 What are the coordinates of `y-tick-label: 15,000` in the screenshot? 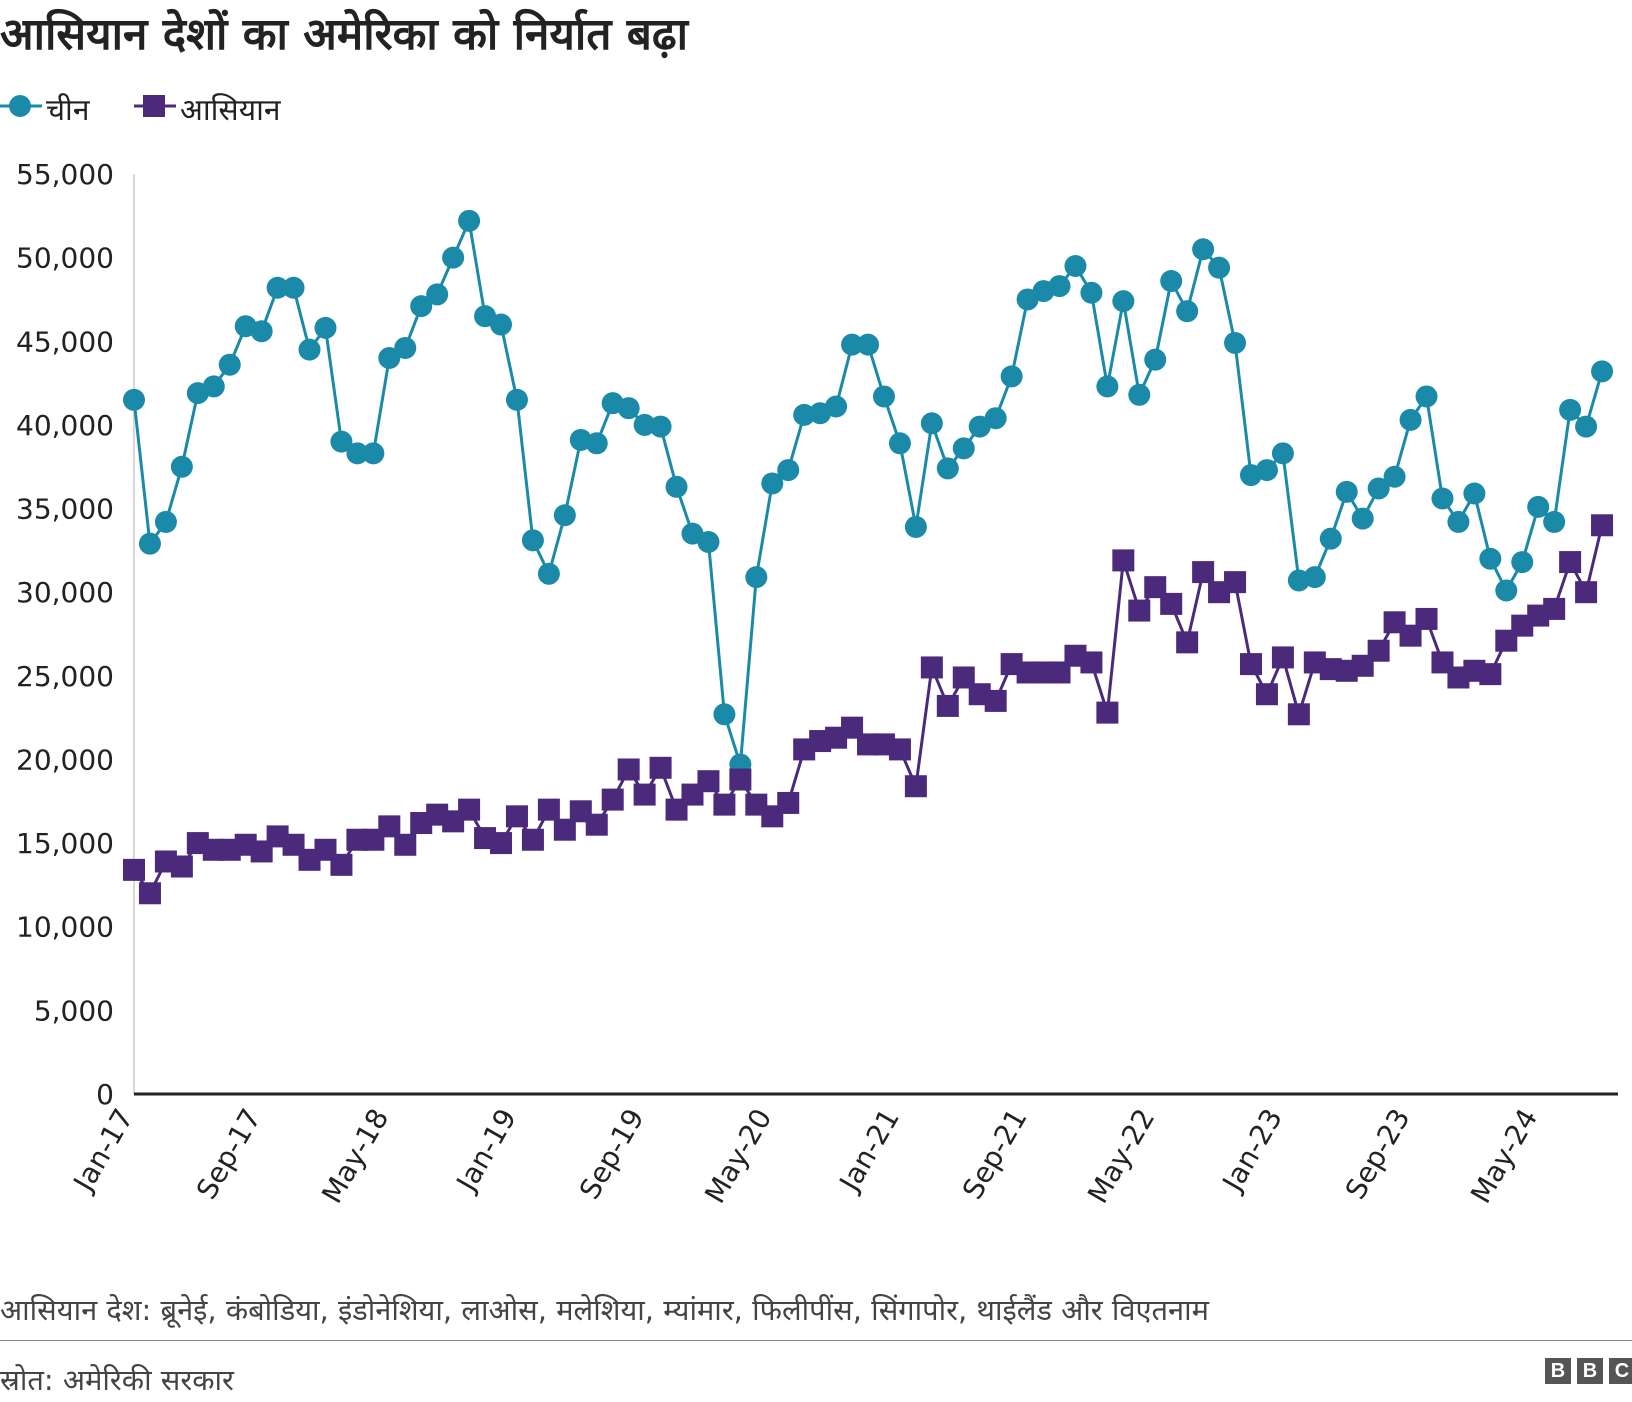 It's located at (65, 843).